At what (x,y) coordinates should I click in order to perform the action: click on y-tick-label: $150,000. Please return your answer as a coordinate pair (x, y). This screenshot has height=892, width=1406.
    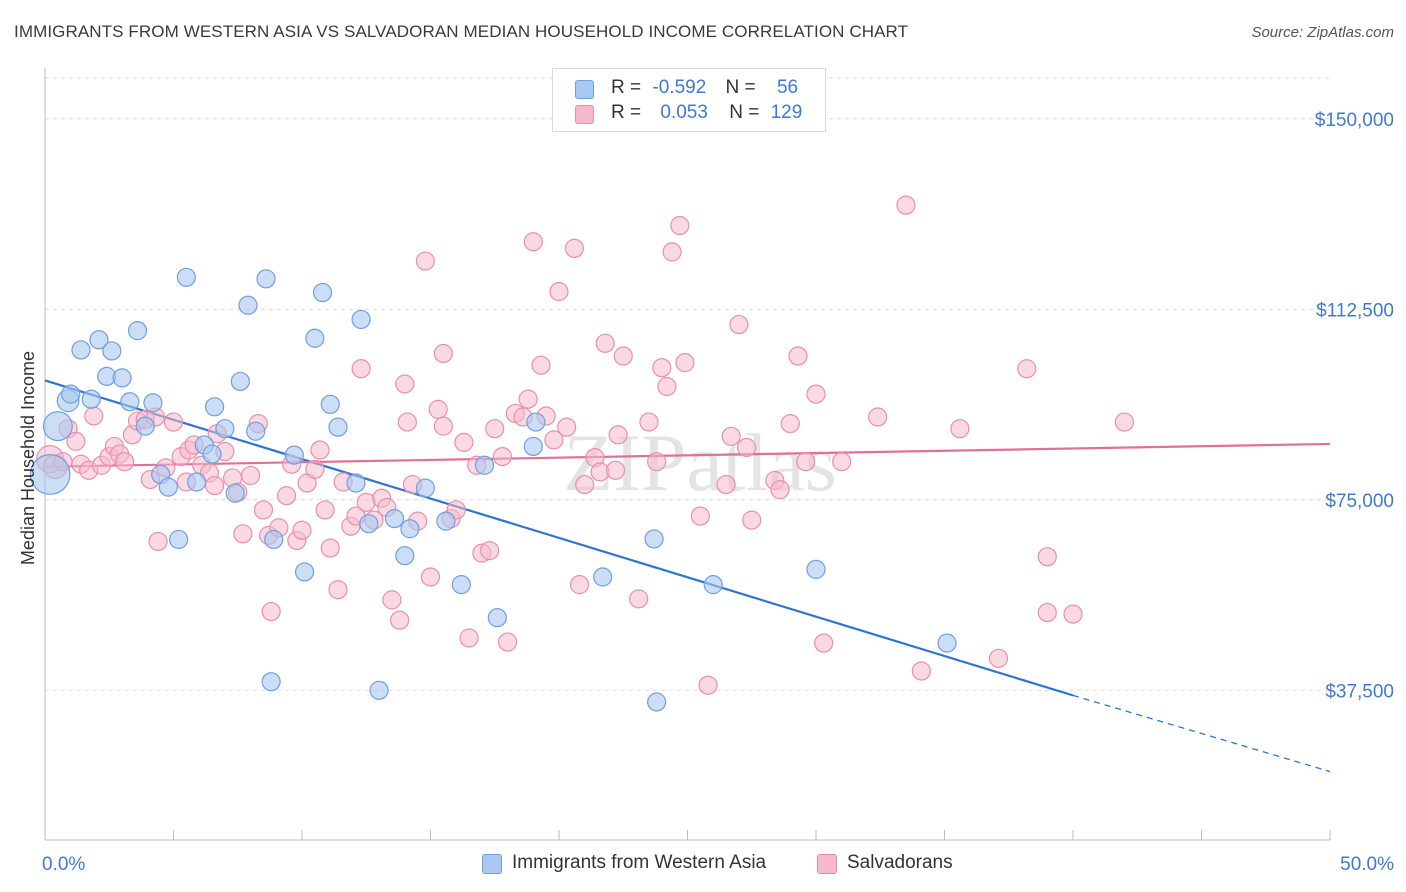
    Looking at the image, I should click on (1354, 120).